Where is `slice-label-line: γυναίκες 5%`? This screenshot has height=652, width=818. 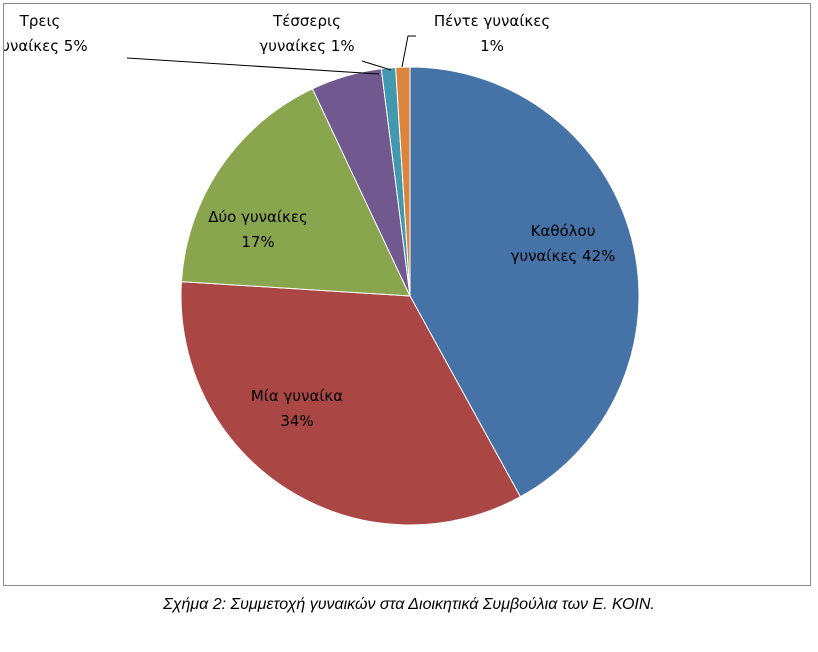 slice-label-line: γυναίκες 5% is located at coordinates (46, 46).